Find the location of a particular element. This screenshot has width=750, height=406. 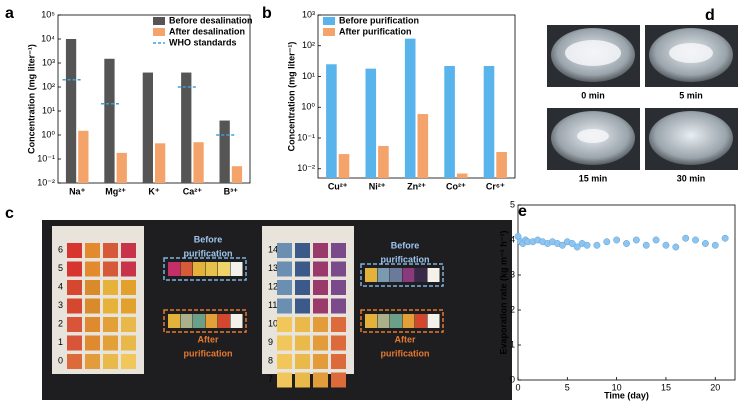

photo-label: purification is located at coordinates (208, 253).